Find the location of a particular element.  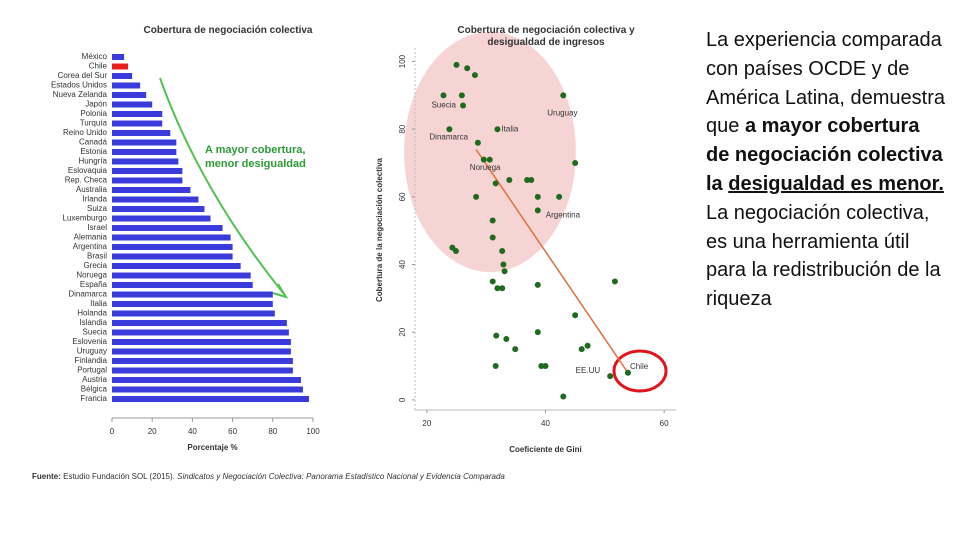

x-axis-label: Coeficiente de Gini is located at coordinates (545, 449).